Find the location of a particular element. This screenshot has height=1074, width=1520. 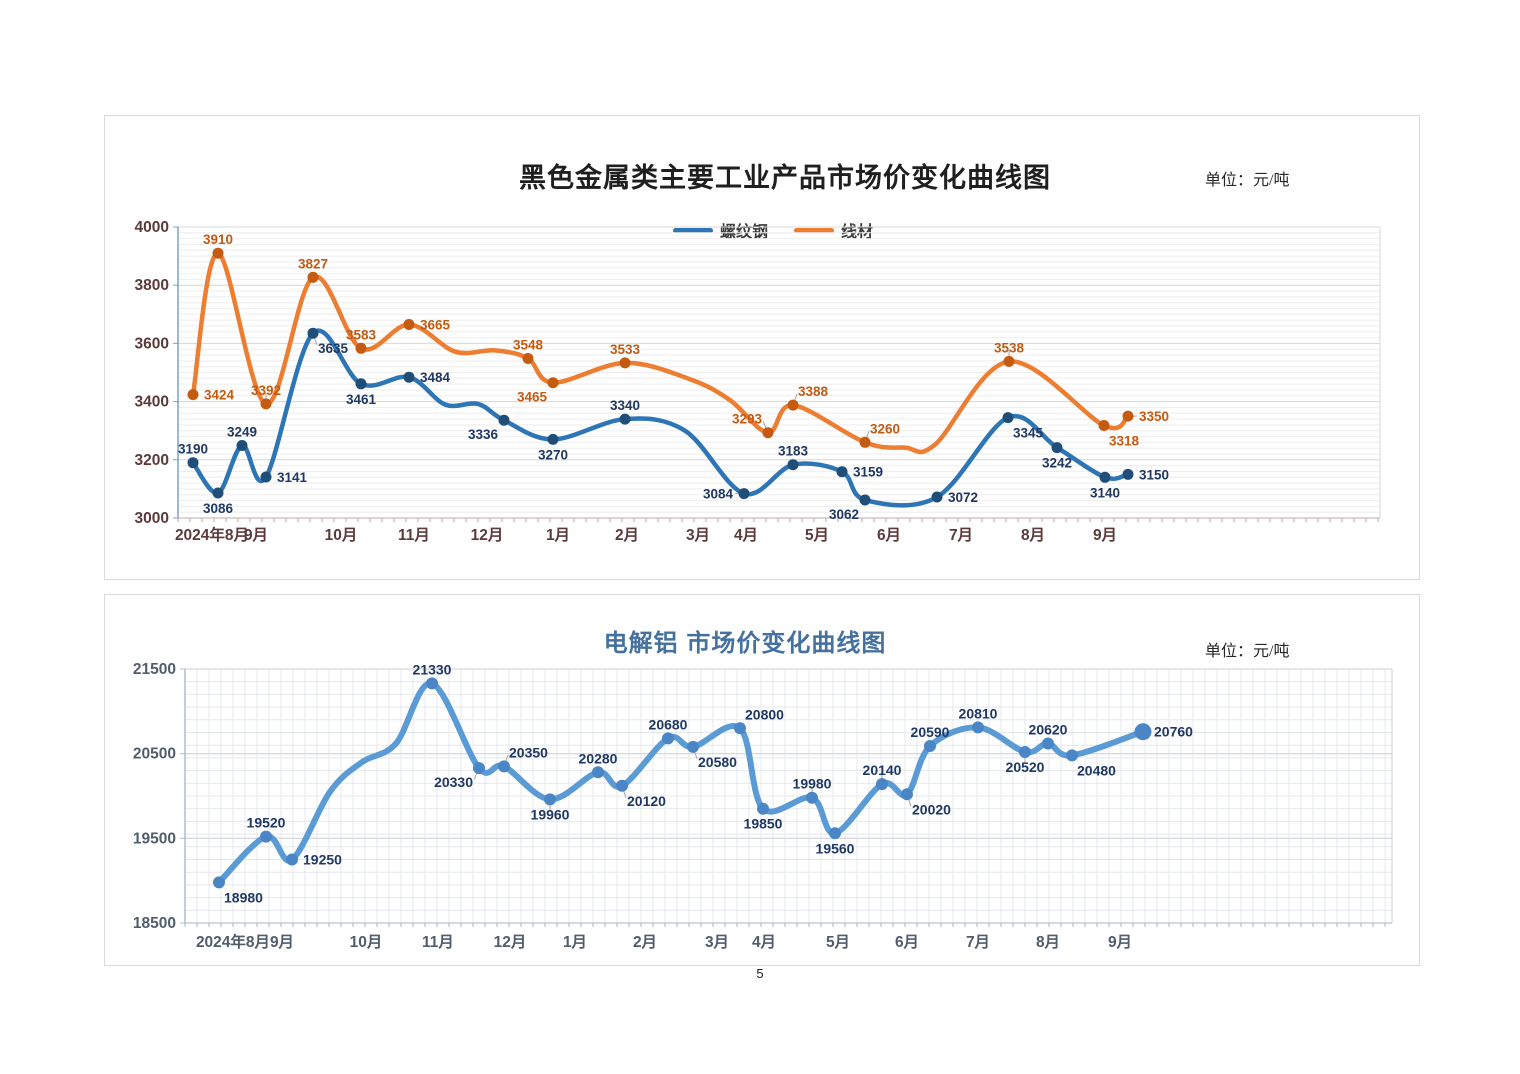

data-label: 3183 is located at coordinates (793, 451).